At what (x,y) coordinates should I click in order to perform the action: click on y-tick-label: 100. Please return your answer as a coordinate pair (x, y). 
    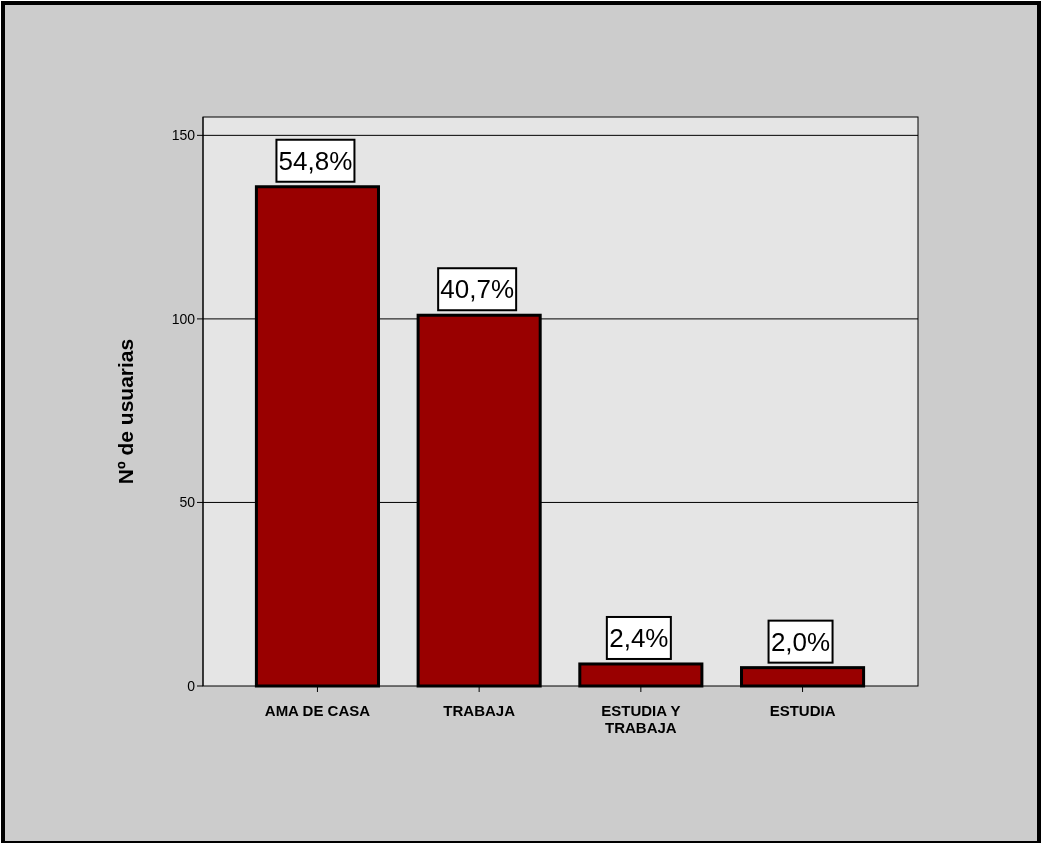
    Looking at the image, I should click on (183, 318).